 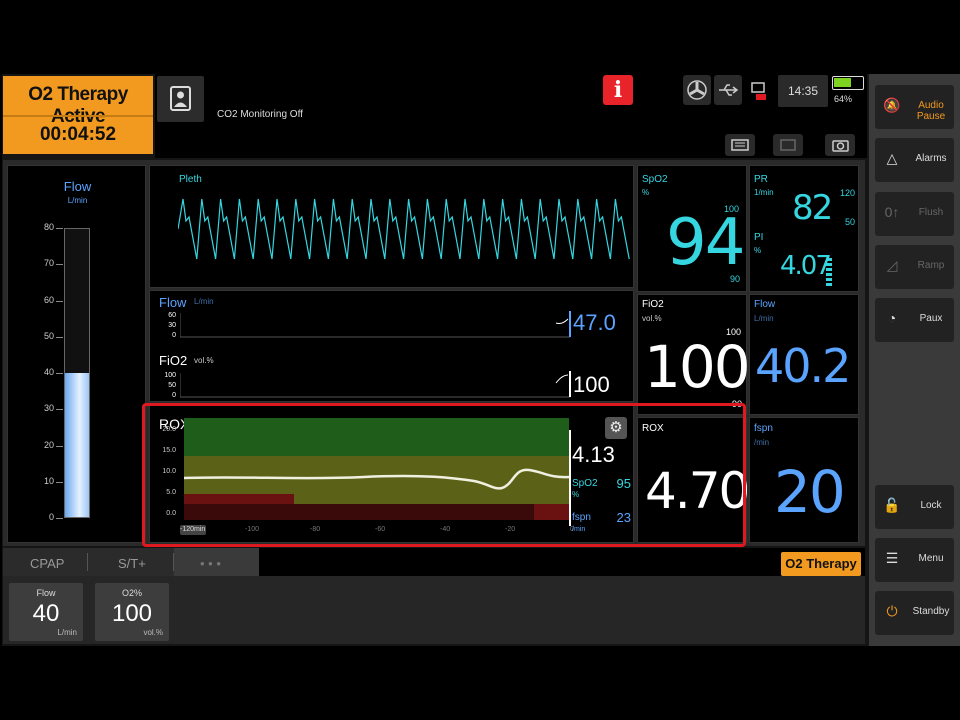 What do you see at coordinates (914, 320) in the screenshot?
I see `paux-button: ◔ Paux` at bounding box center [914, 320].